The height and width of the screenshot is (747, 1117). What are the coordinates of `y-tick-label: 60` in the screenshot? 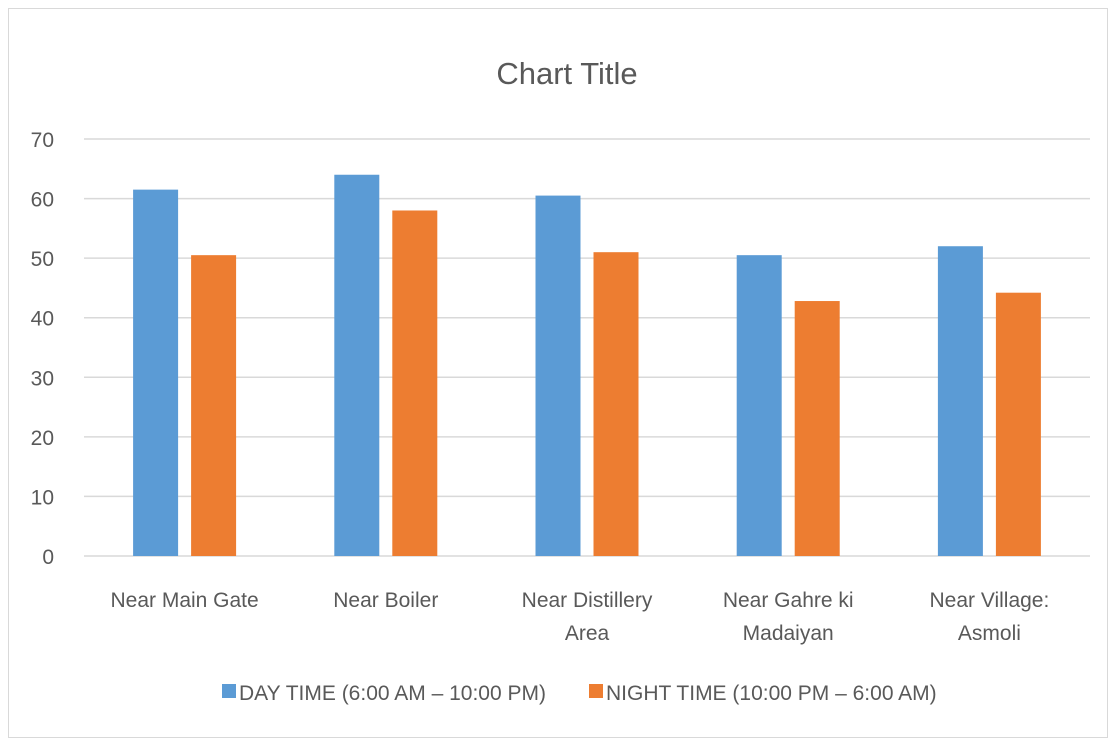 It's located at (42, 200).